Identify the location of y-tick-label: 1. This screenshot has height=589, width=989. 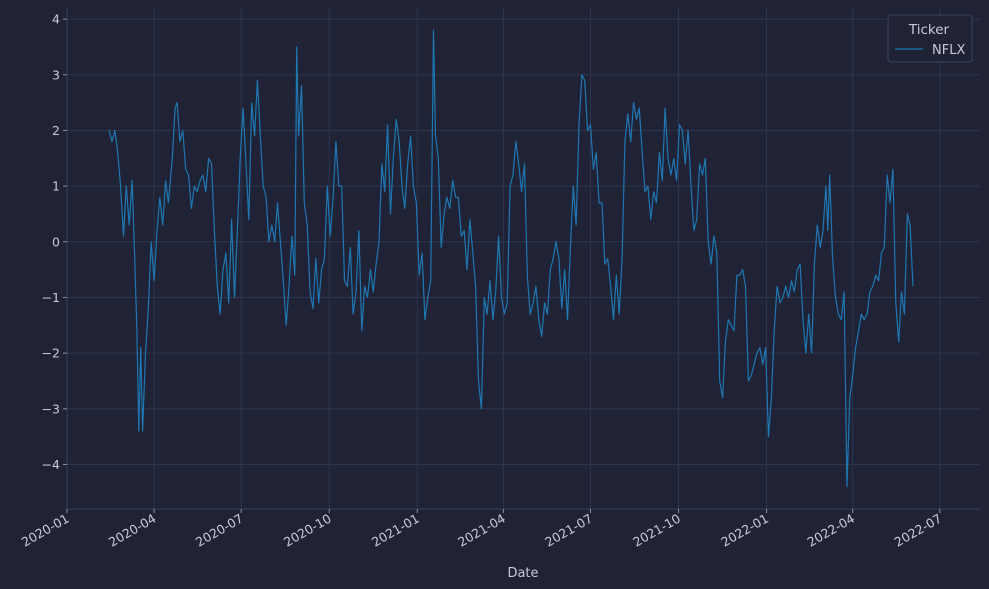
(56, 186).